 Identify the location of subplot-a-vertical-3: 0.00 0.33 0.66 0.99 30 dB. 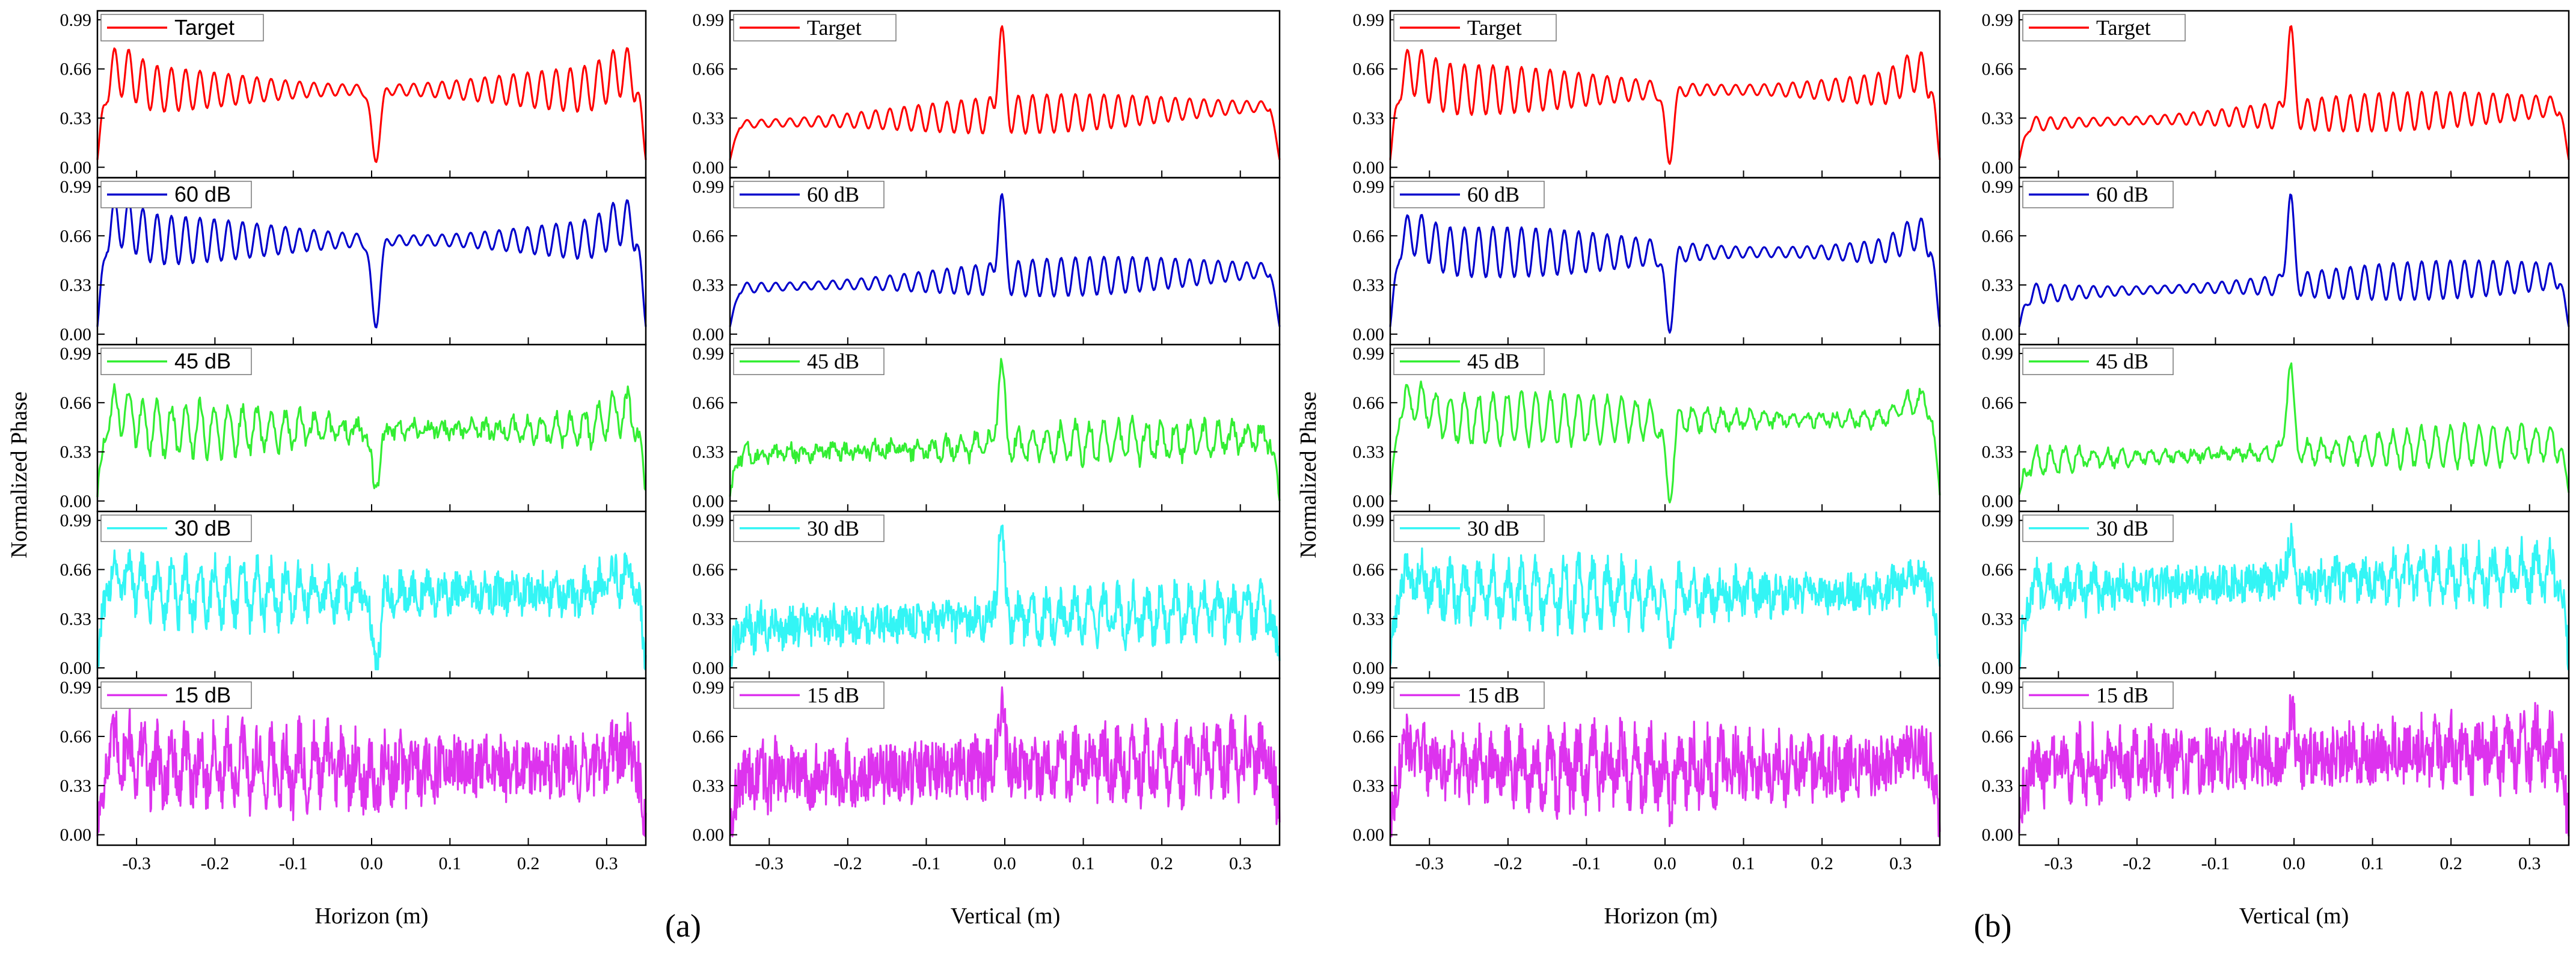
(987, 594).